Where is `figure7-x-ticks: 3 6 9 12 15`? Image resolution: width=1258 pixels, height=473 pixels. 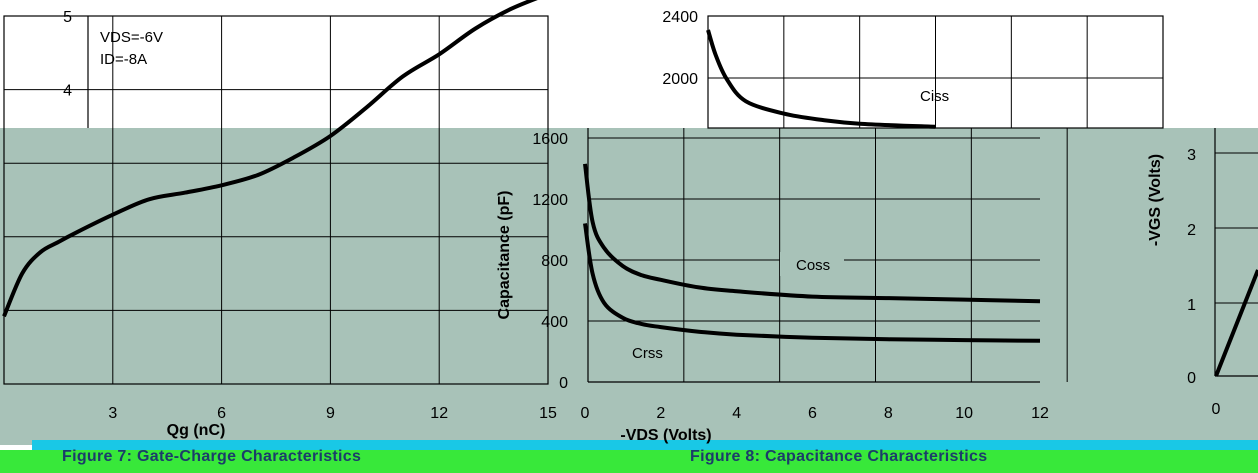
figure7-x-ticks: 3 6 9 12 15 is located at coordinates (332, 413).